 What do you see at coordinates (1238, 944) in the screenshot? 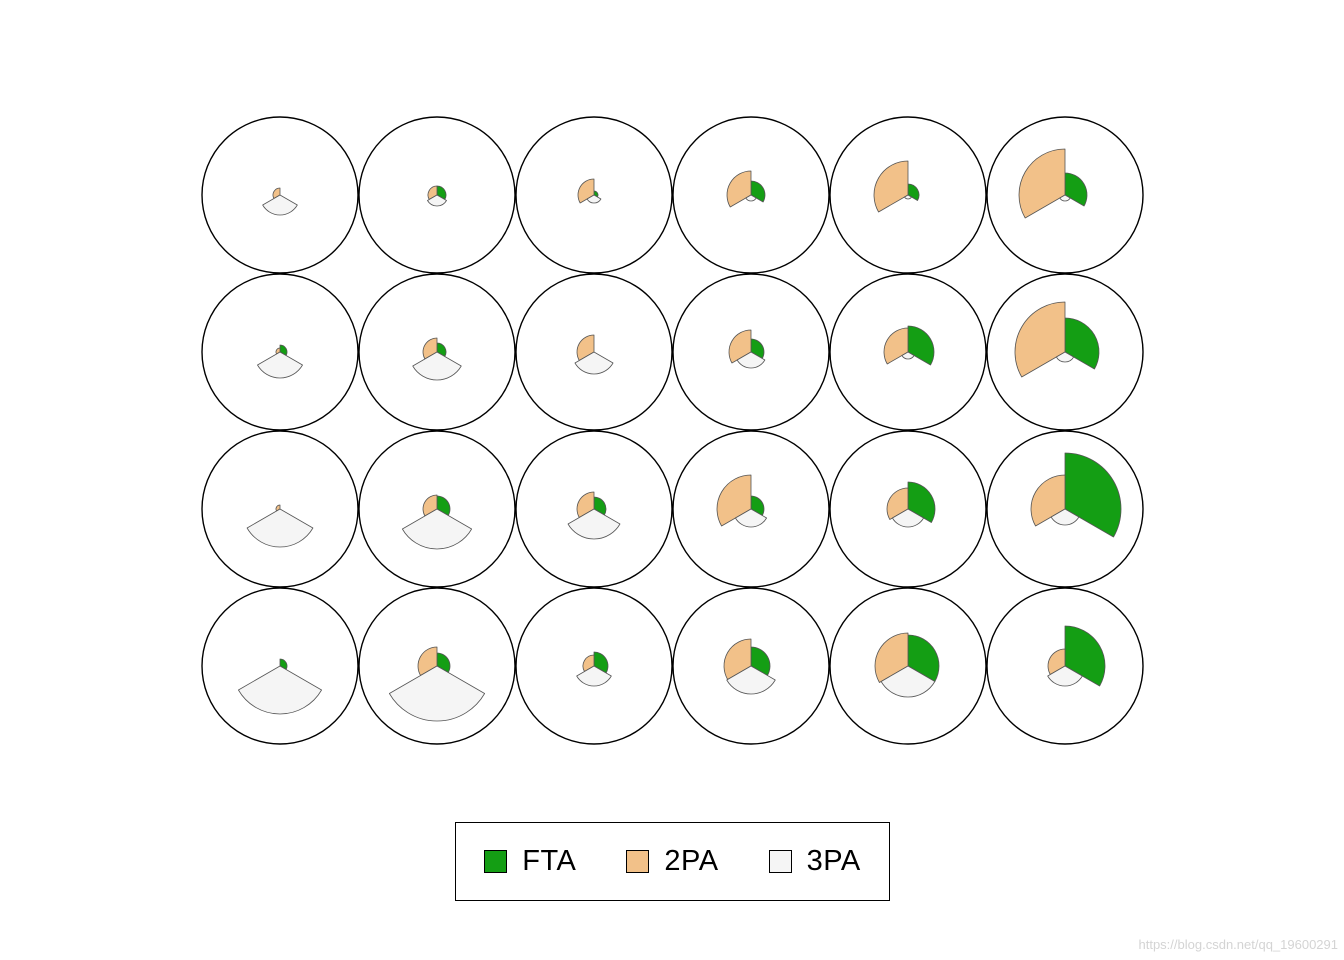
I see `watermark: https://blog.csdn.net/qq_19600291` at bounding box center [1238, 944].